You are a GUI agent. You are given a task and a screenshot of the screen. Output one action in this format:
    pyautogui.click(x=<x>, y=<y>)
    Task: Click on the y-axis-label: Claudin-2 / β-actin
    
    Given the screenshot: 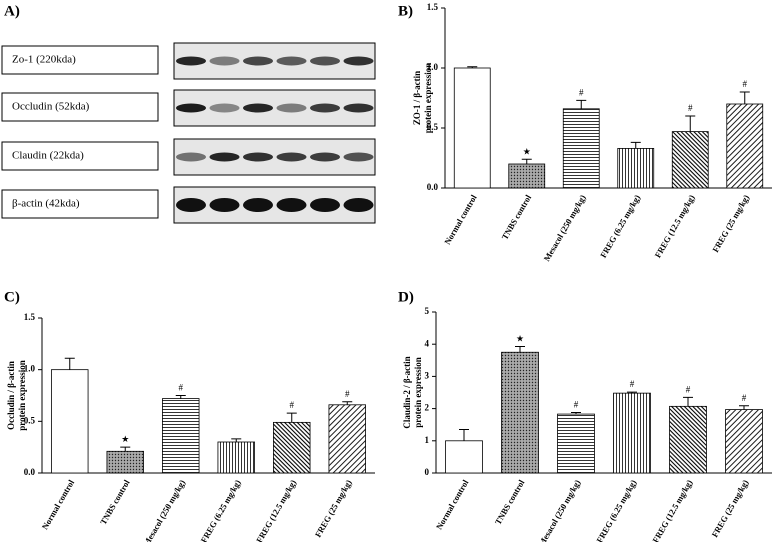 What is the action you would take?
    pyautogui.click(x=407, y=392)
    